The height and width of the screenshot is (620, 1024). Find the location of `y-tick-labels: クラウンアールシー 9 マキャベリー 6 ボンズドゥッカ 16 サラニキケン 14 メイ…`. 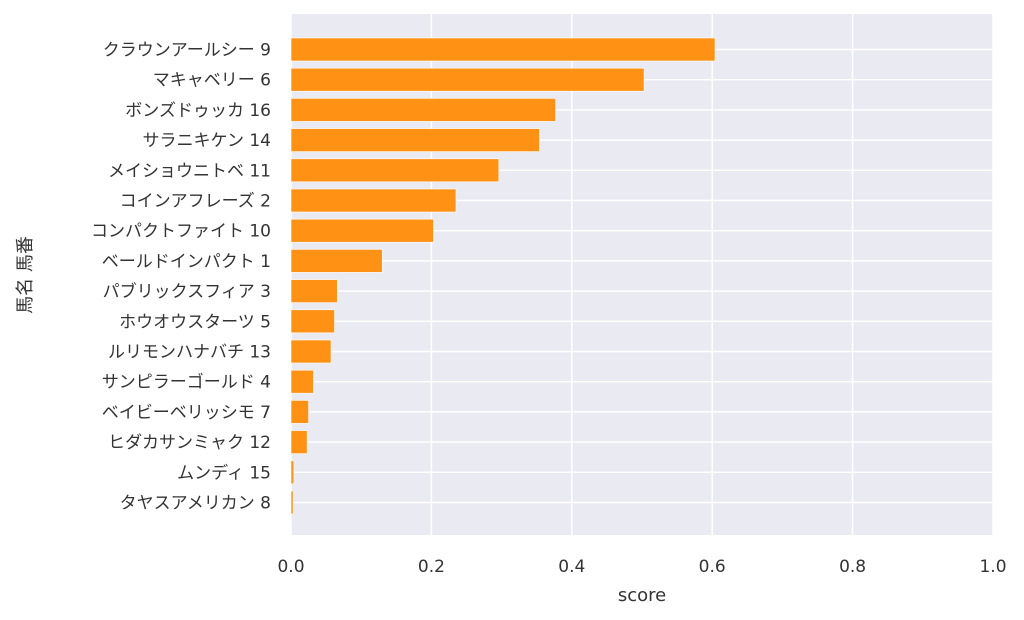

y-tick-labels: クラウンアールシー 9 マキャベリー 6 ボンズドゥッカ 16 サラニキケン 14 メイ… is located at coordinates (181, 277).